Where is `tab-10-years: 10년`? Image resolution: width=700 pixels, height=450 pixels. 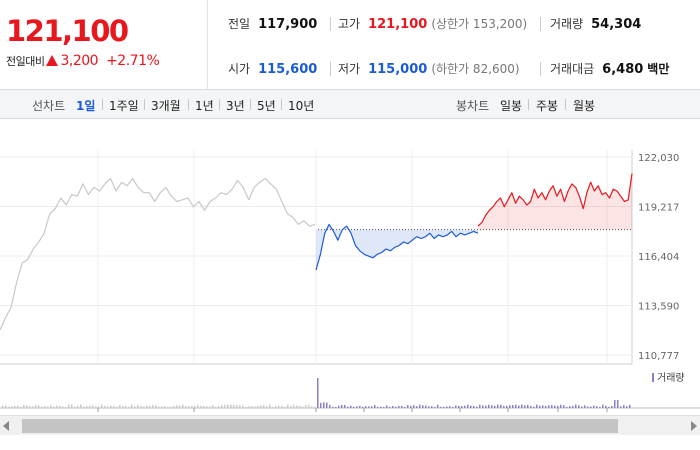
tab-10-years: 10년 is located at coordinates (301, 106).